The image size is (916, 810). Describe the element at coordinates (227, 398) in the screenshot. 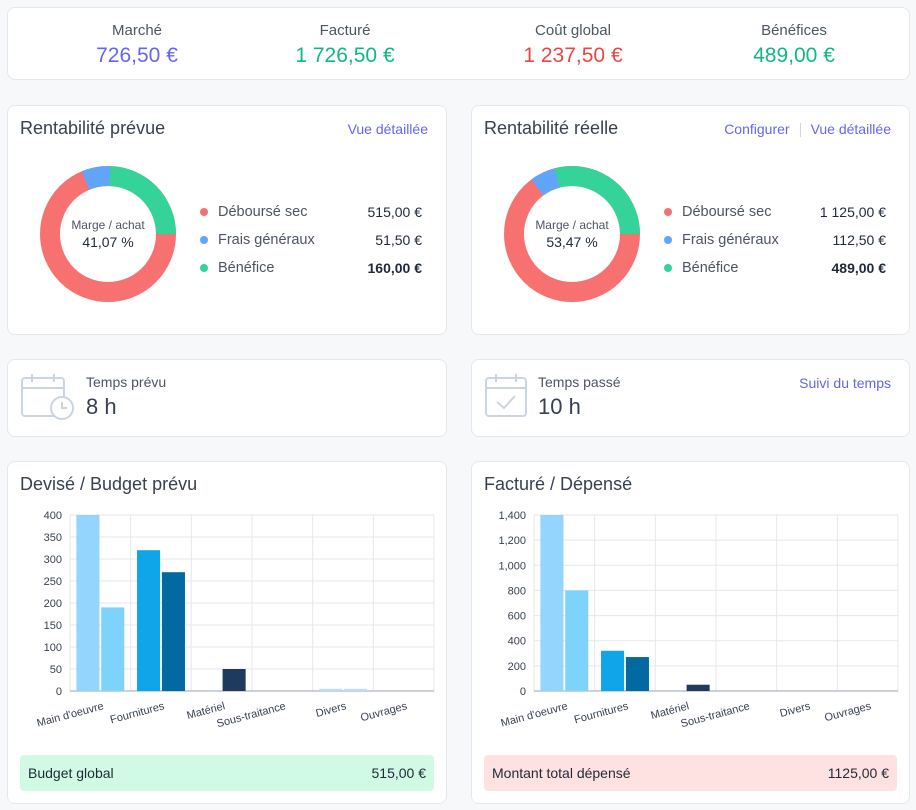

I see `temps-prevu-card: Temps prévu 8 h` at that location.